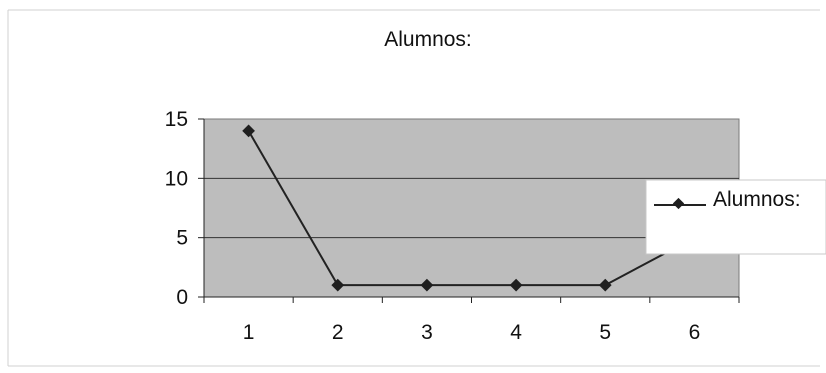 The width and height of the screenshot is (826, 373). What do you see at coordinates (184, 208) in the screenshot?
I see `y-tick-labels: 0 5 10 15` at bounding box center [184, 208].